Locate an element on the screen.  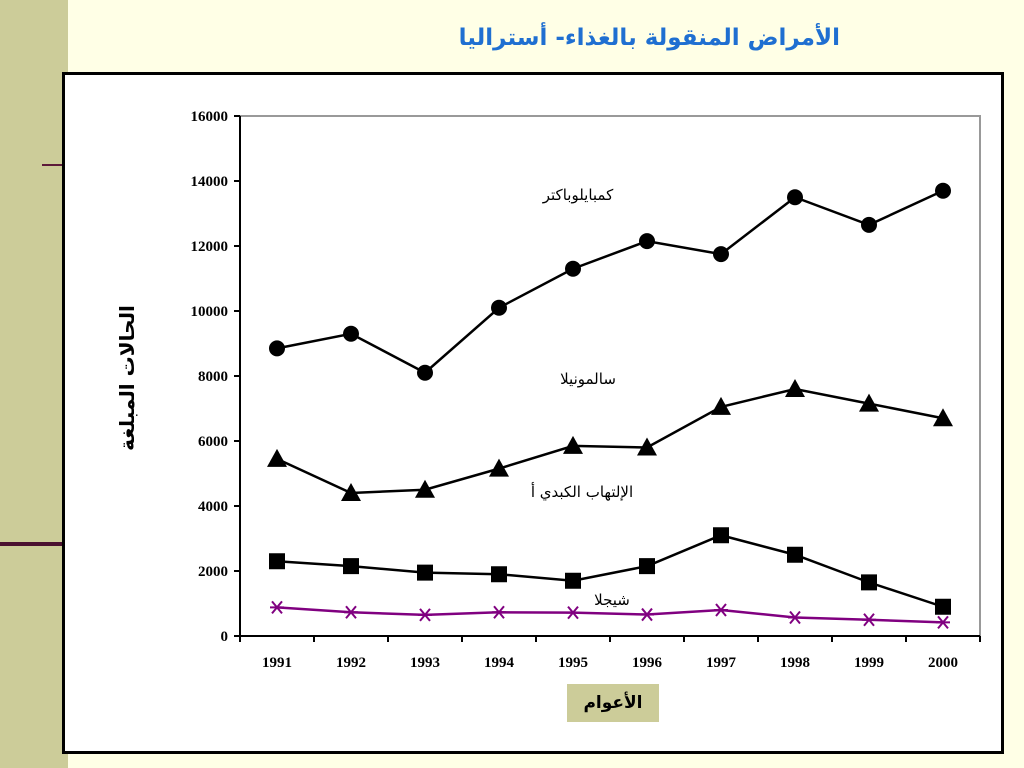
series-label: سالمونيلا is located at coordinates (588, 379).